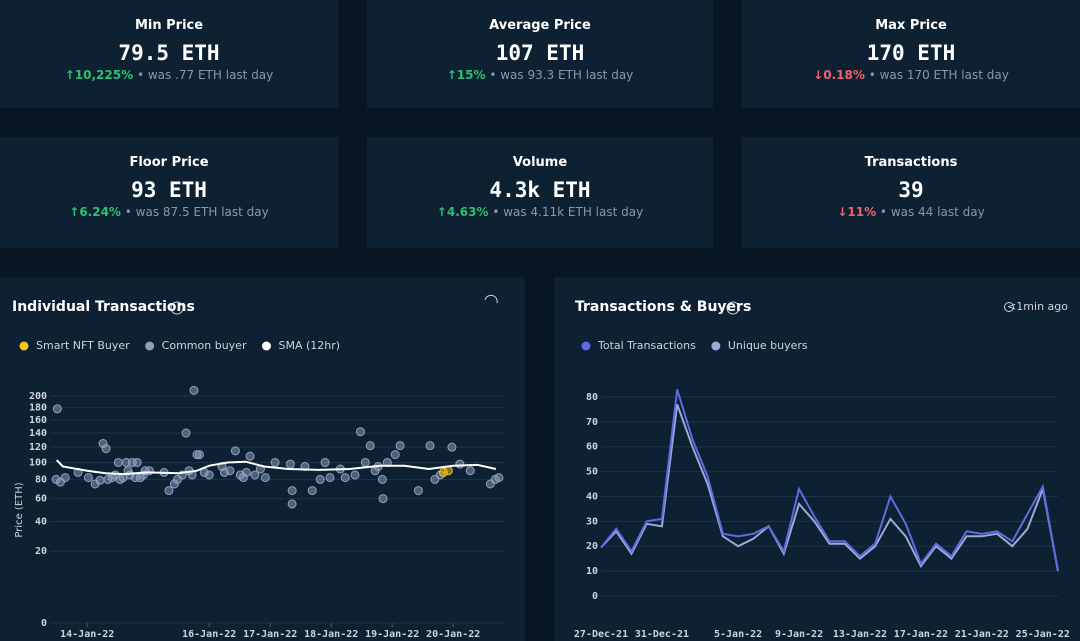 The height and width of the screenshot is (641, 1080). Describe the element at coordinates (738, 634) in the screenshot. I see `x-tick-label: 5-Jan-22` at that location.